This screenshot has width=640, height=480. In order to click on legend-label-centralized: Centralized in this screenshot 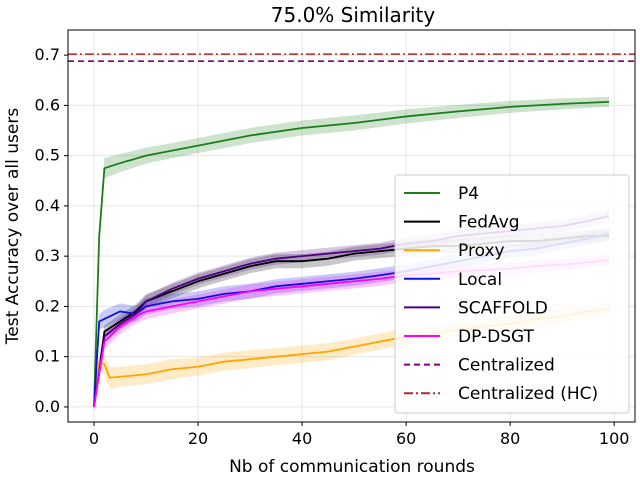, I will do `click(506, 366)`.